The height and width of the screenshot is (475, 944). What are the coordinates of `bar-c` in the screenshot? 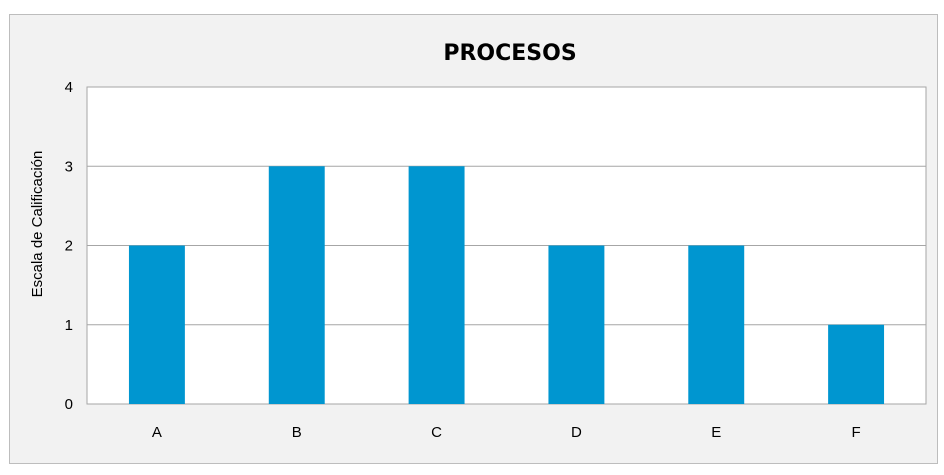 It's located at (436, 285).